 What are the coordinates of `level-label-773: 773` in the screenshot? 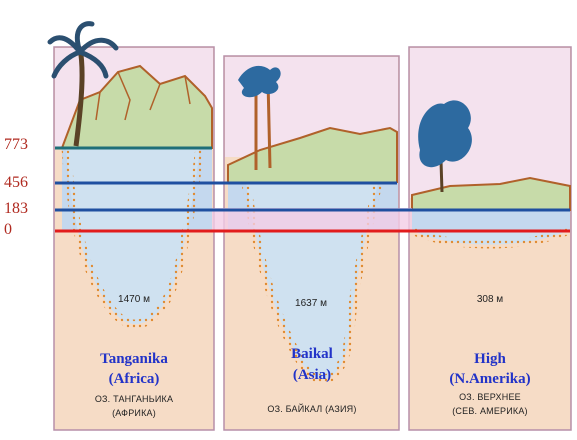 It's located at (16, 144).